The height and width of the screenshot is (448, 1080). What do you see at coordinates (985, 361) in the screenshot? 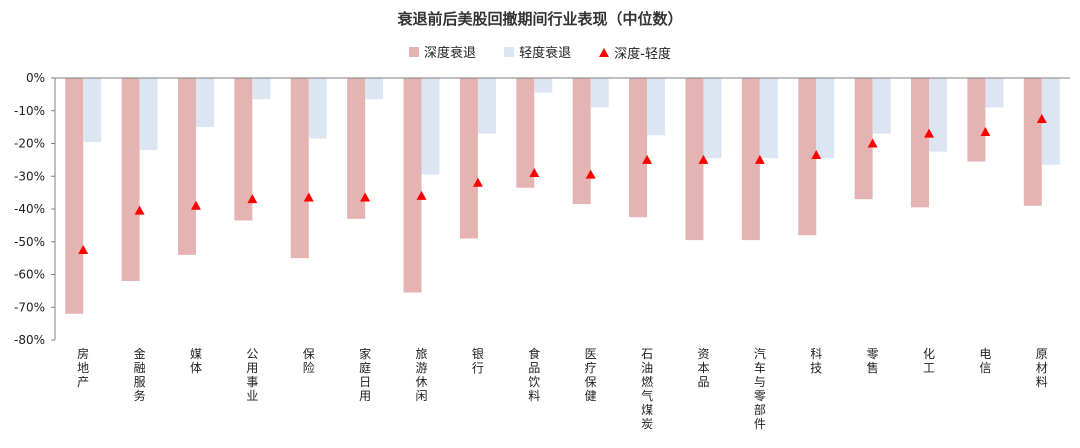
I see `x-tick-label: 电信` at bounding box center [985, 361].